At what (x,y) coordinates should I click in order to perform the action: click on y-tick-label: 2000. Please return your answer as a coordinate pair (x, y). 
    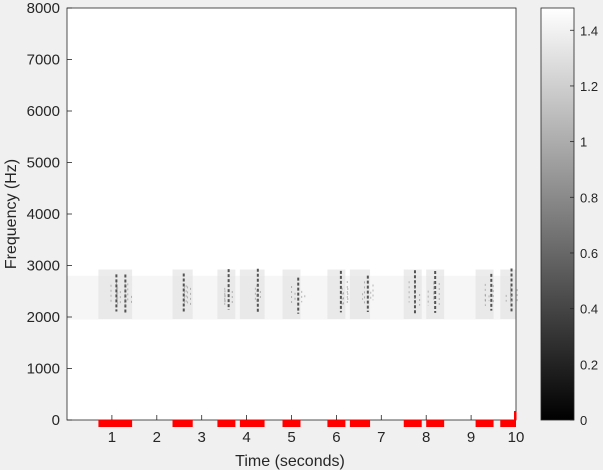
    Looking at the image, I should click on (43, 317).